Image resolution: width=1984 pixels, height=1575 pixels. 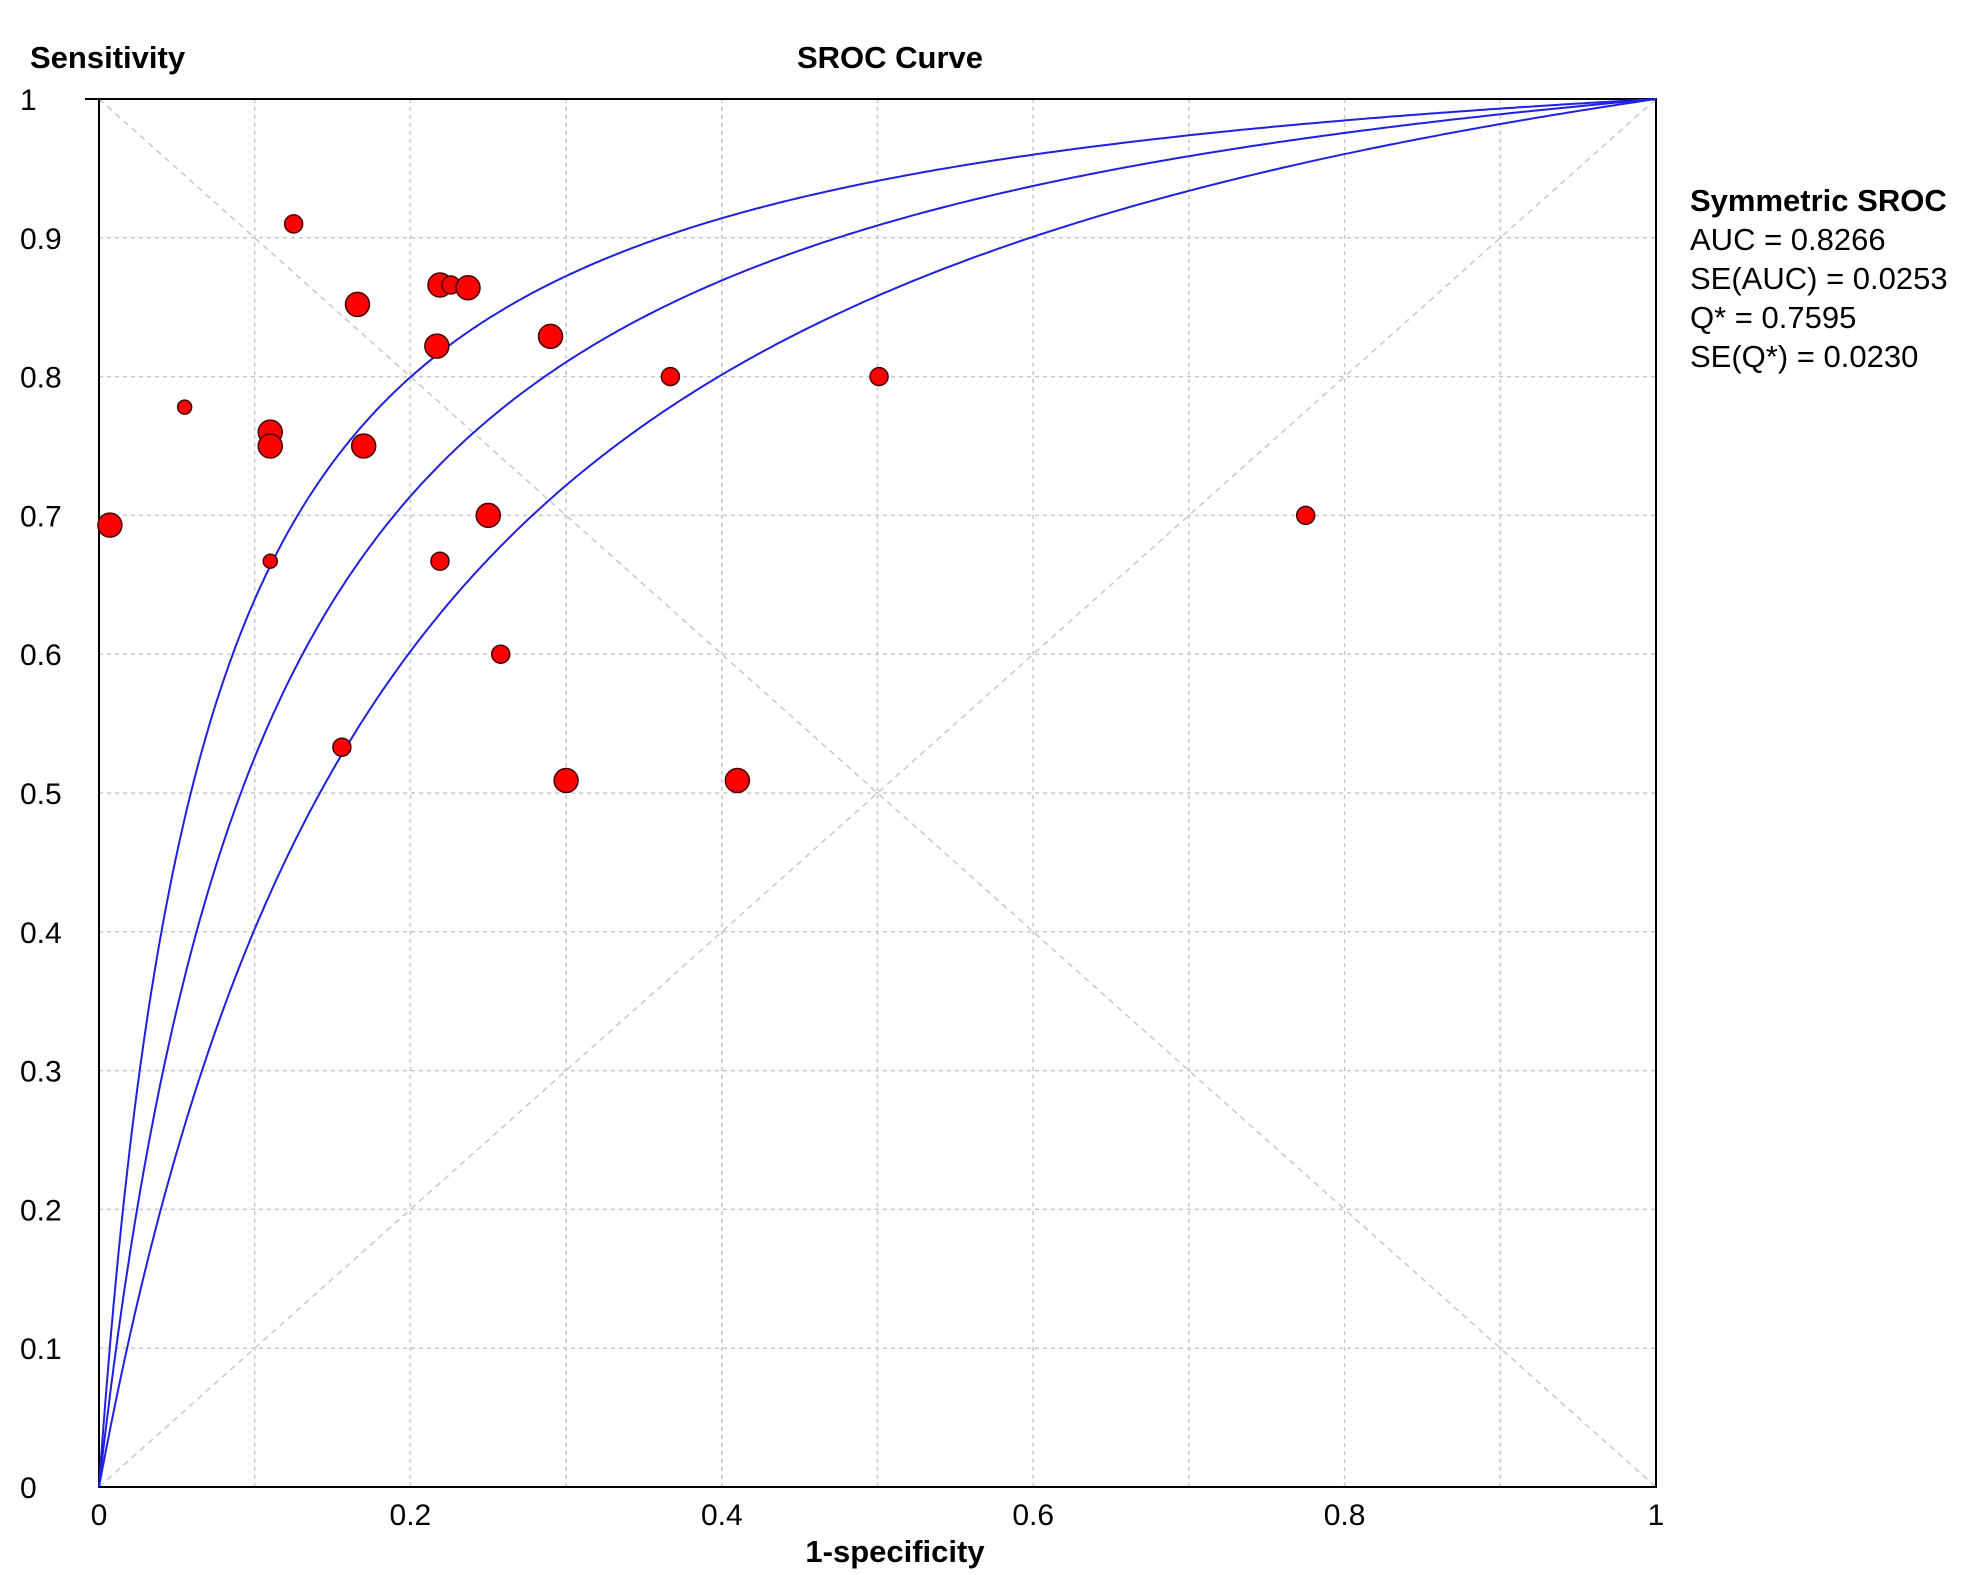 I want to click on y-tick-label: 0.7, so click(x=41, y=516).